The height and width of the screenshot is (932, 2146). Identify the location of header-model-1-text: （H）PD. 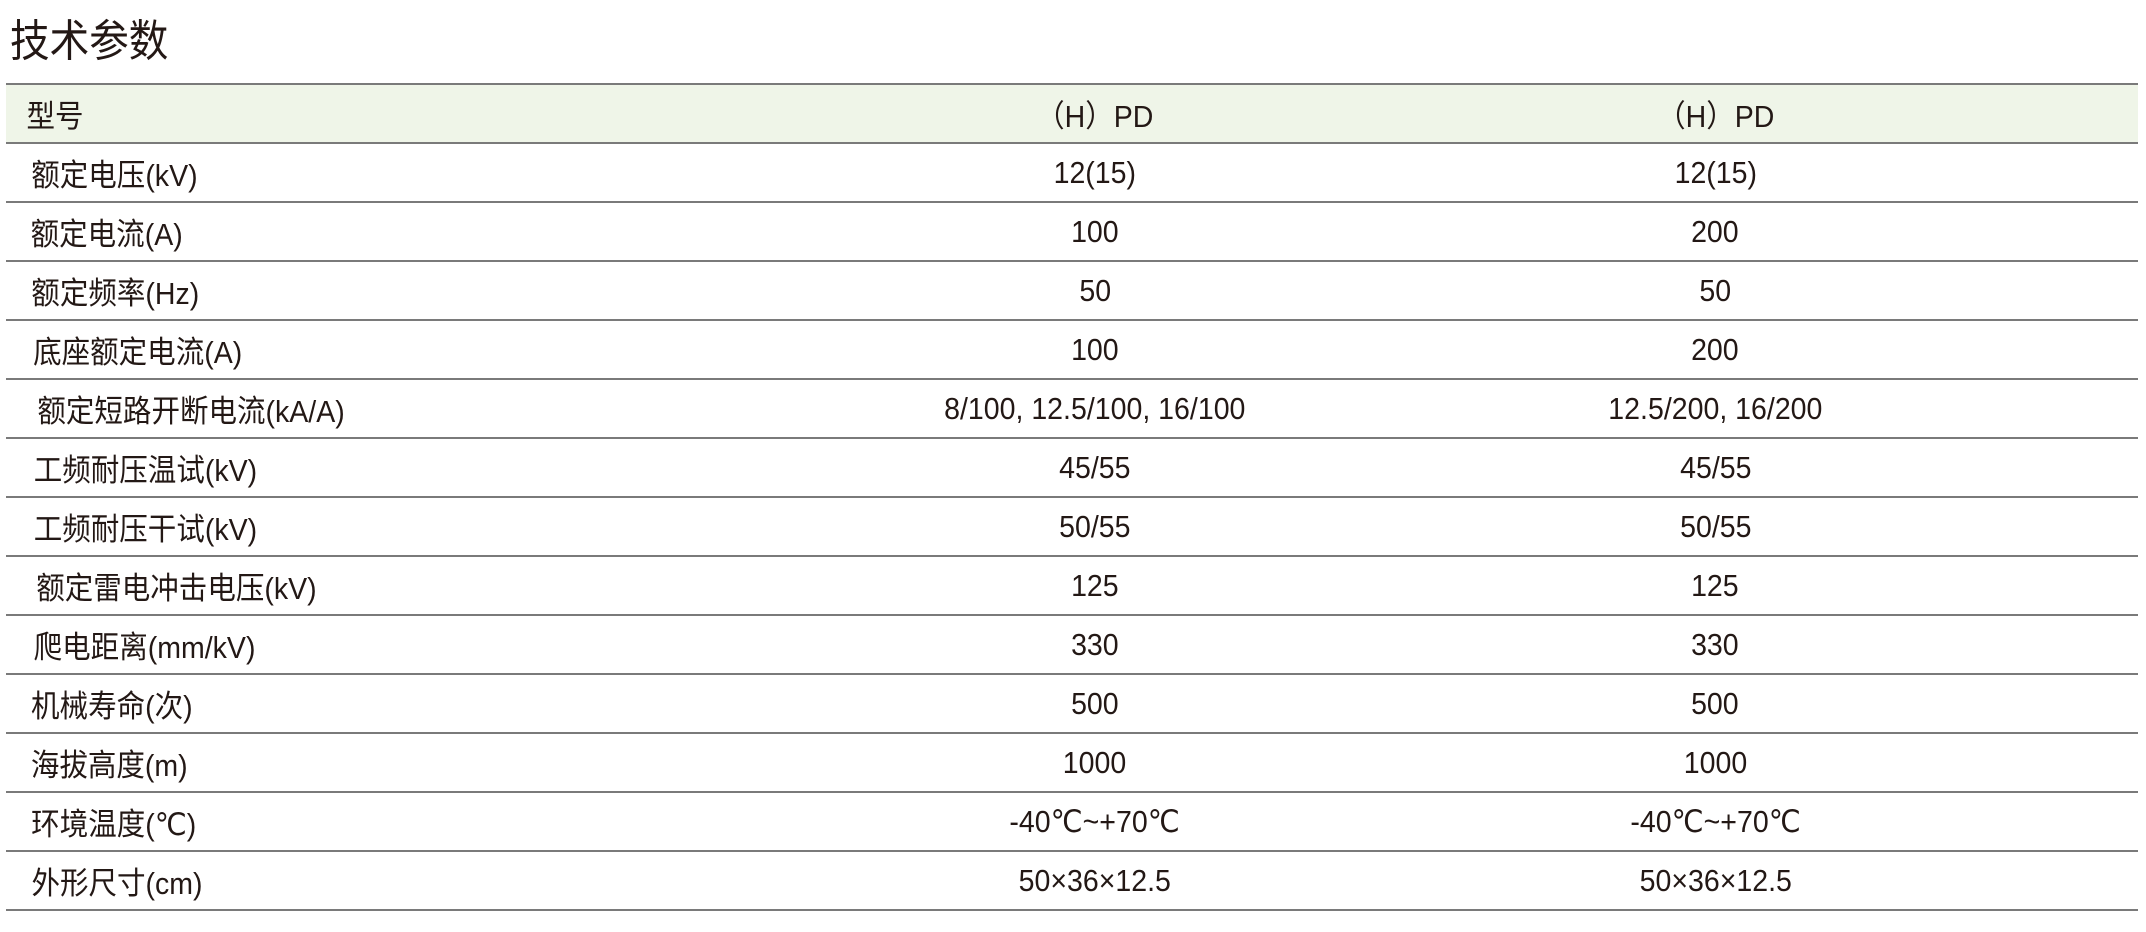
(1095, 116).